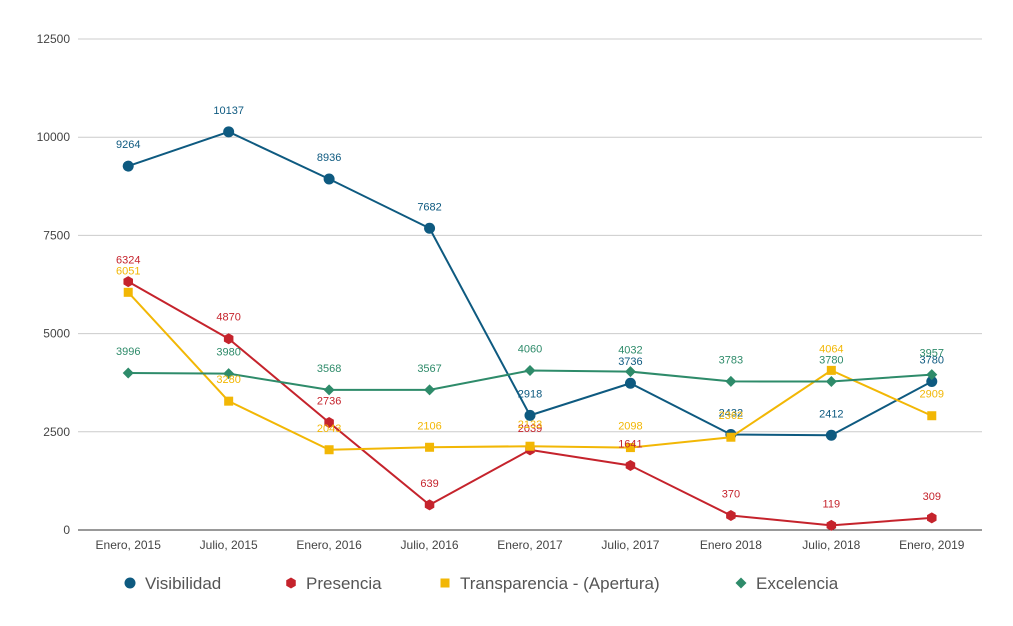  I want to click on y-tick-label: 5000, so click(56, 334).